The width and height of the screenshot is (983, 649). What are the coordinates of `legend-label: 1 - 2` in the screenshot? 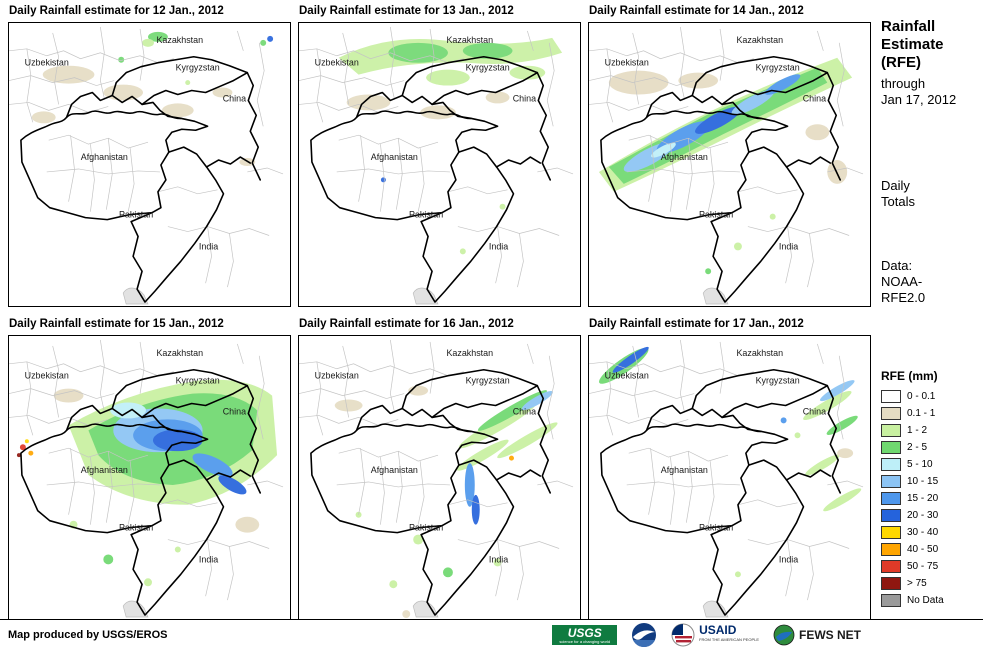 It's located at (917, 430).